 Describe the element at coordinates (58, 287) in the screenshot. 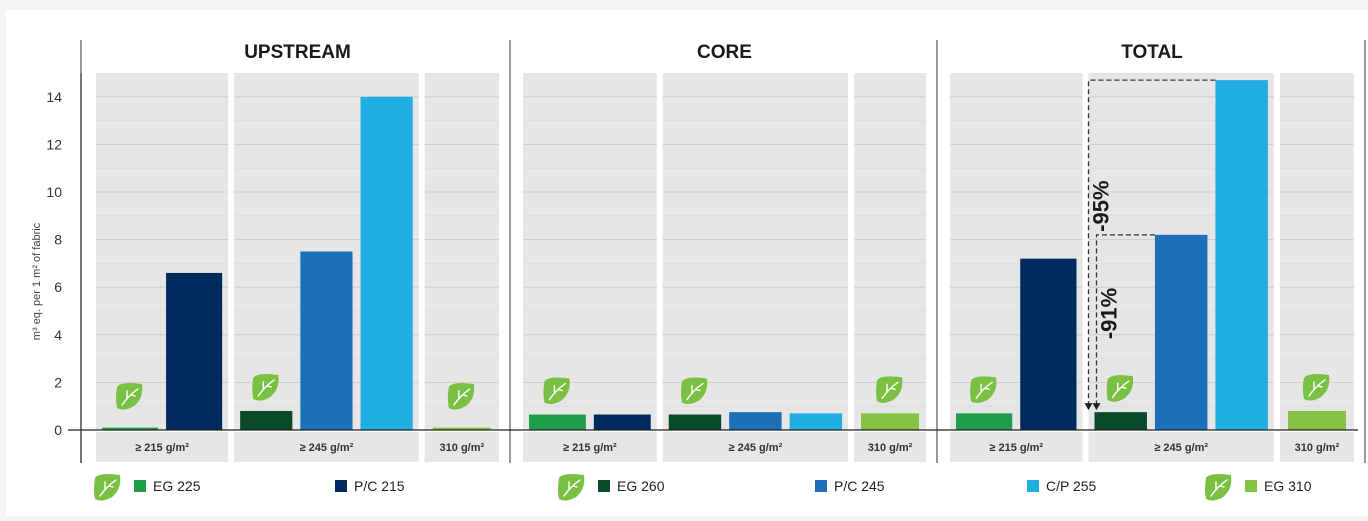

I see `y-tick-label: 6` at that location.